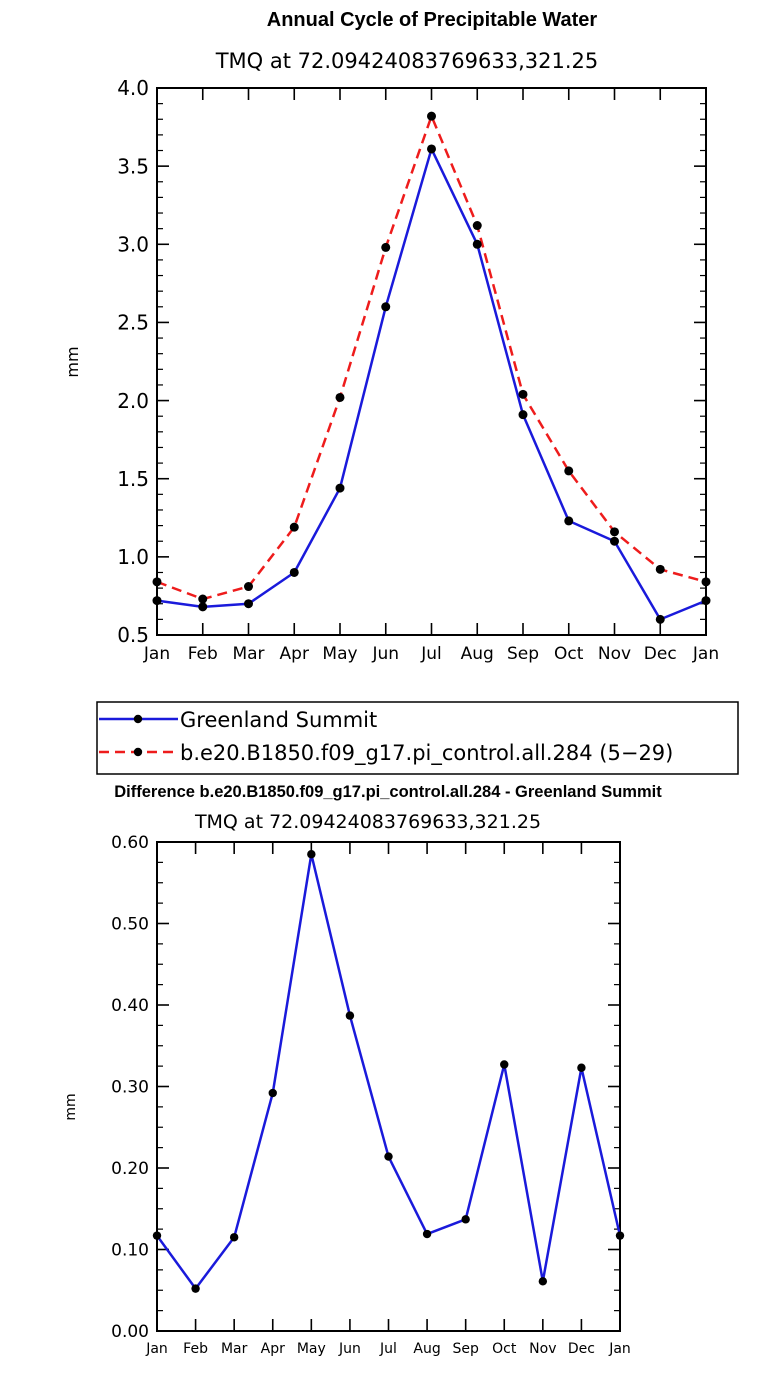 This screenshot has height=1376, width=777. I want to click on bottom-xtick-label: Sep, so click(465, 1349).